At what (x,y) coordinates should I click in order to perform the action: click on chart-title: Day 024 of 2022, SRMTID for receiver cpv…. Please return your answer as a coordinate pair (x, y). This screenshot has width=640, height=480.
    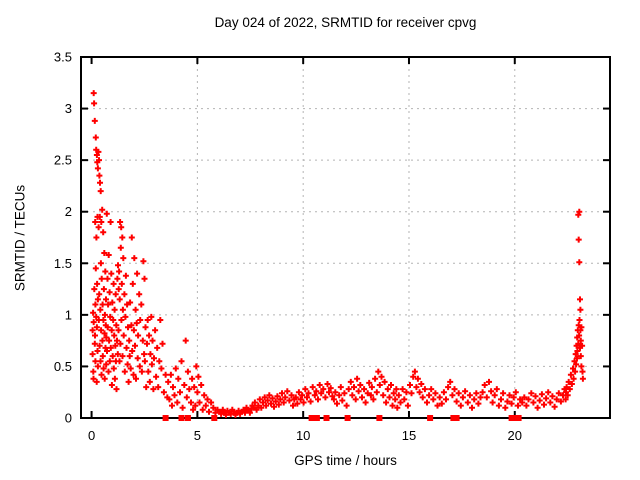
    Looking at the image, I should click on (345, 22).